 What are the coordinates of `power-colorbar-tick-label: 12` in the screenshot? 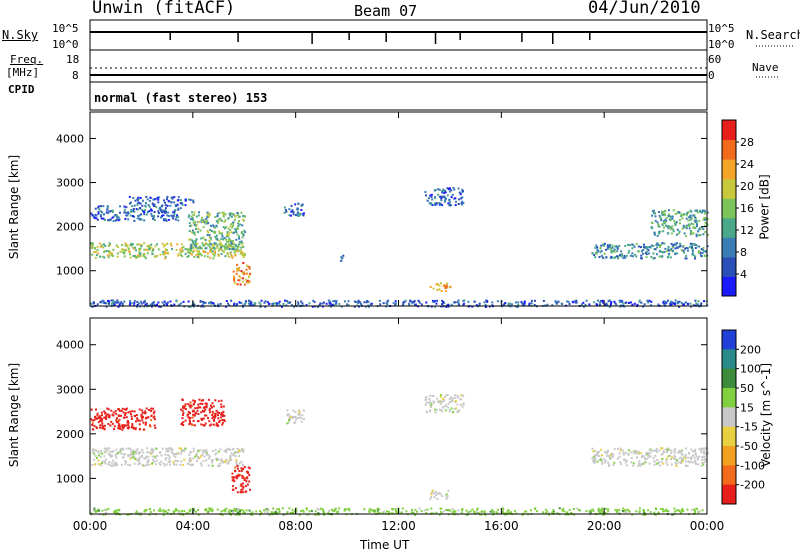 It's located at (747, 230).